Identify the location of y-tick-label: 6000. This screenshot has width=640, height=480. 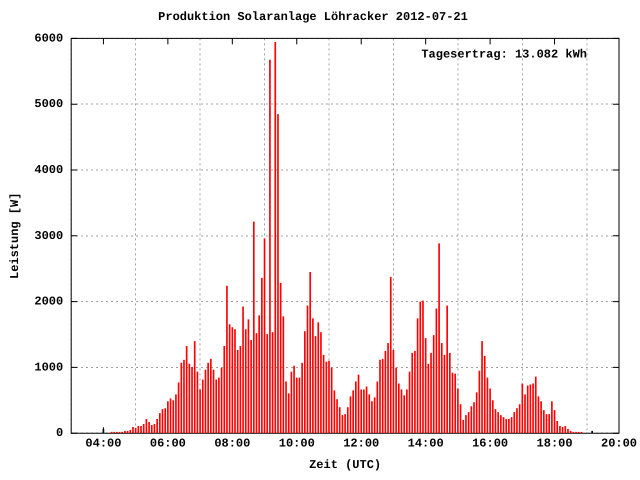
(49, 38).